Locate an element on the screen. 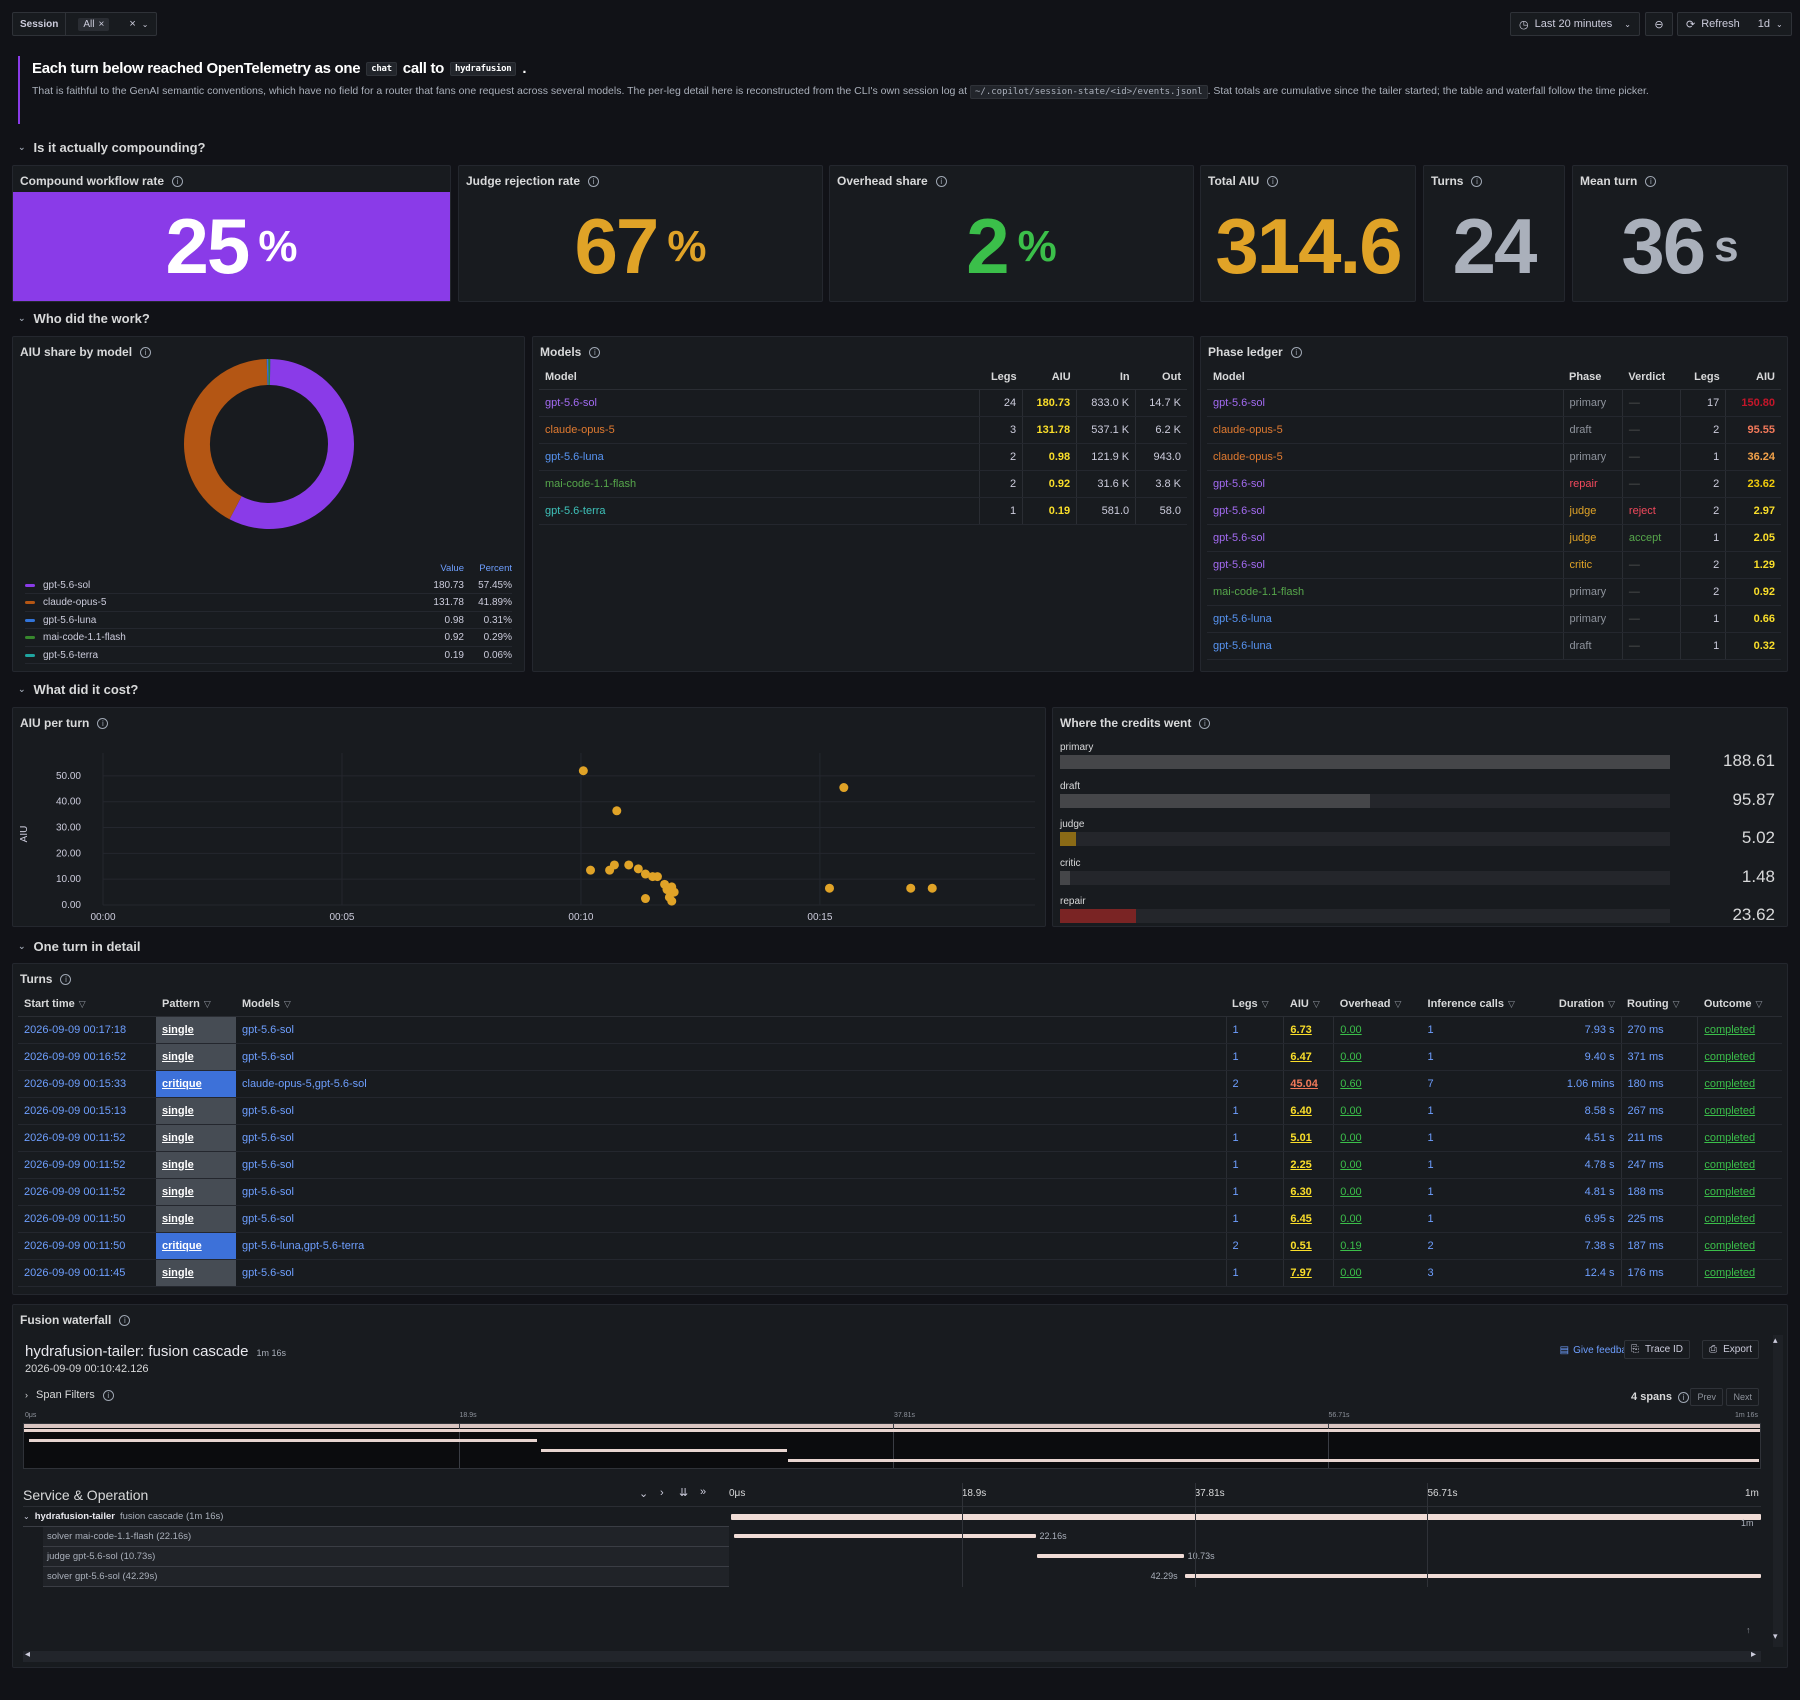 This screenshot has height=1700, width=1800. aiu-link: 0.51 is located at coordinates (1309, 1246).